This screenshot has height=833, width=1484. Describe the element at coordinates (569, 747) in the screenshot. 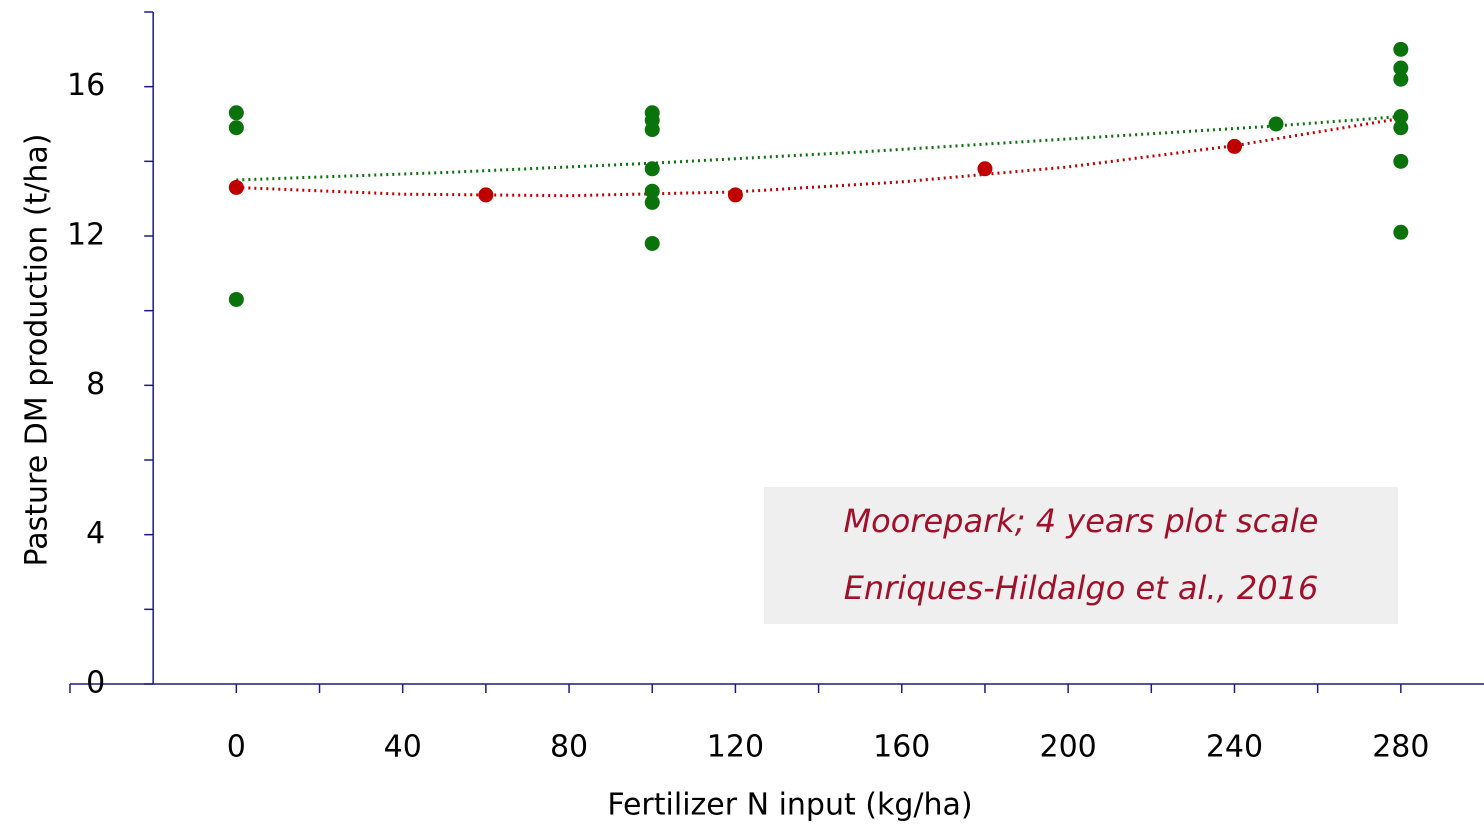

I see `x-tick-label: 80` at that location.